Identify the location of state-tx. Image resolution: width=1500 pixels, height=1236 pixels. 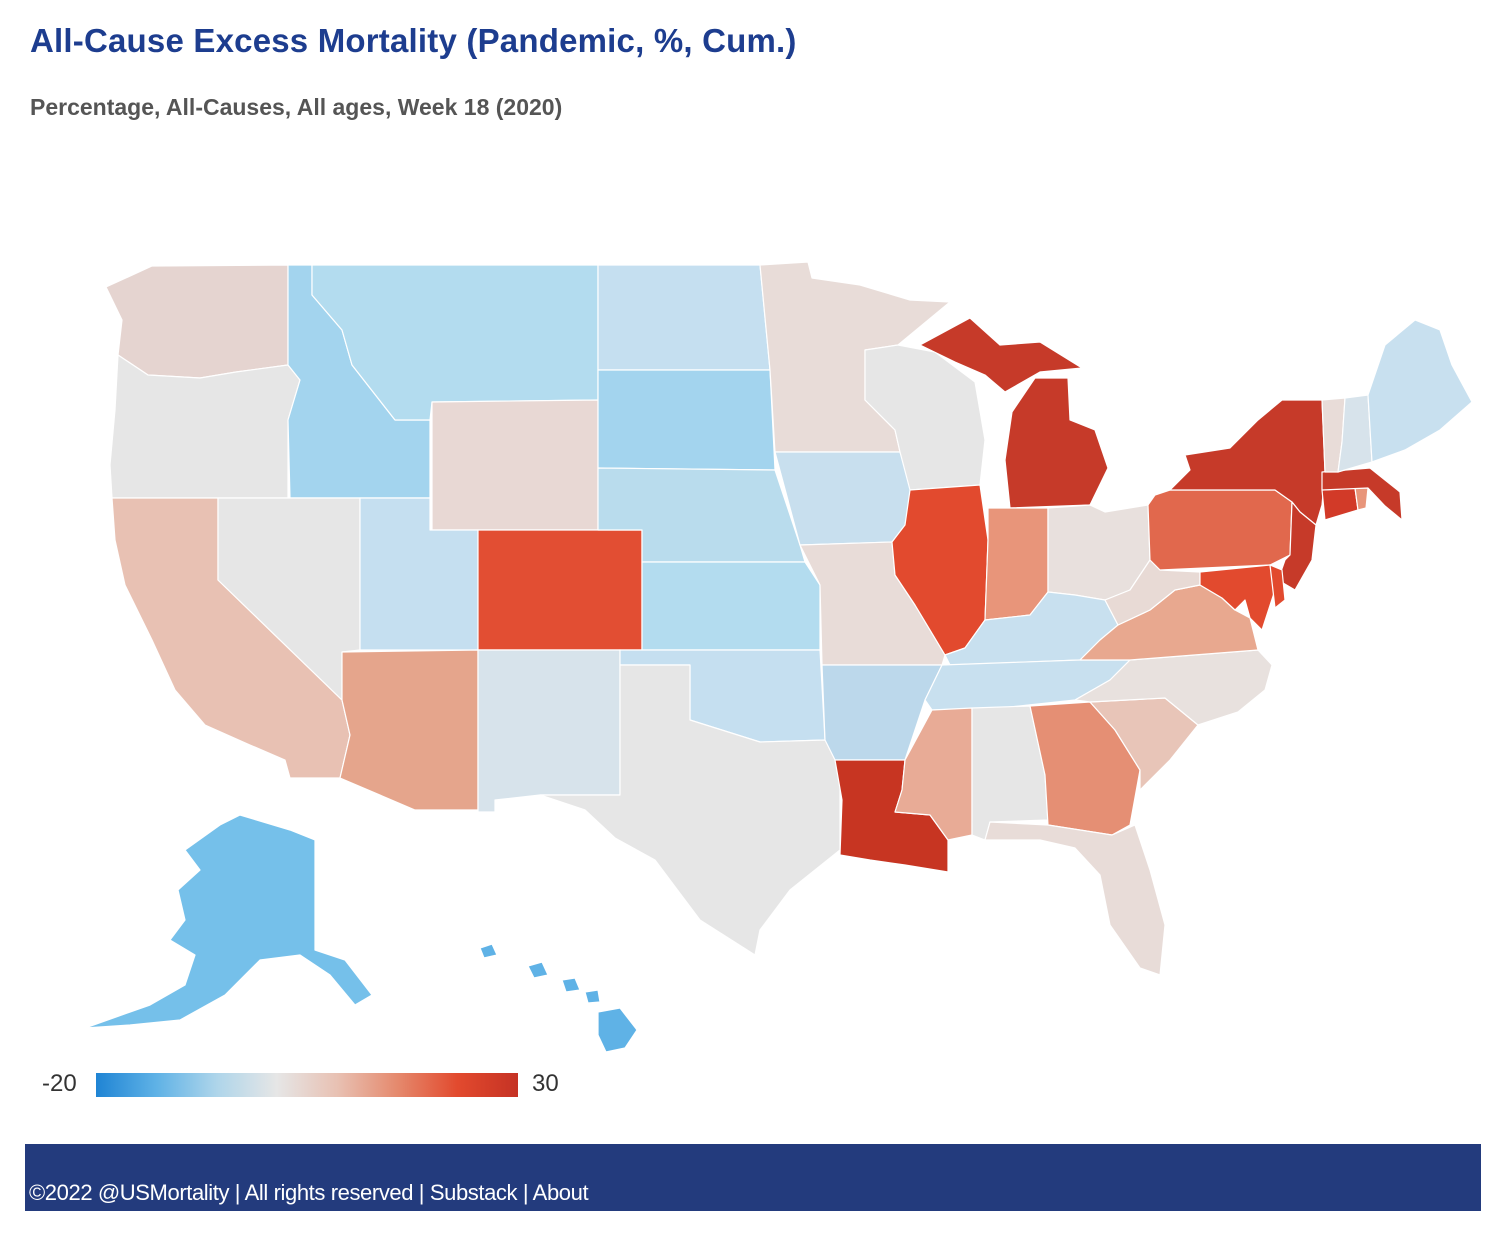
(690, 810).